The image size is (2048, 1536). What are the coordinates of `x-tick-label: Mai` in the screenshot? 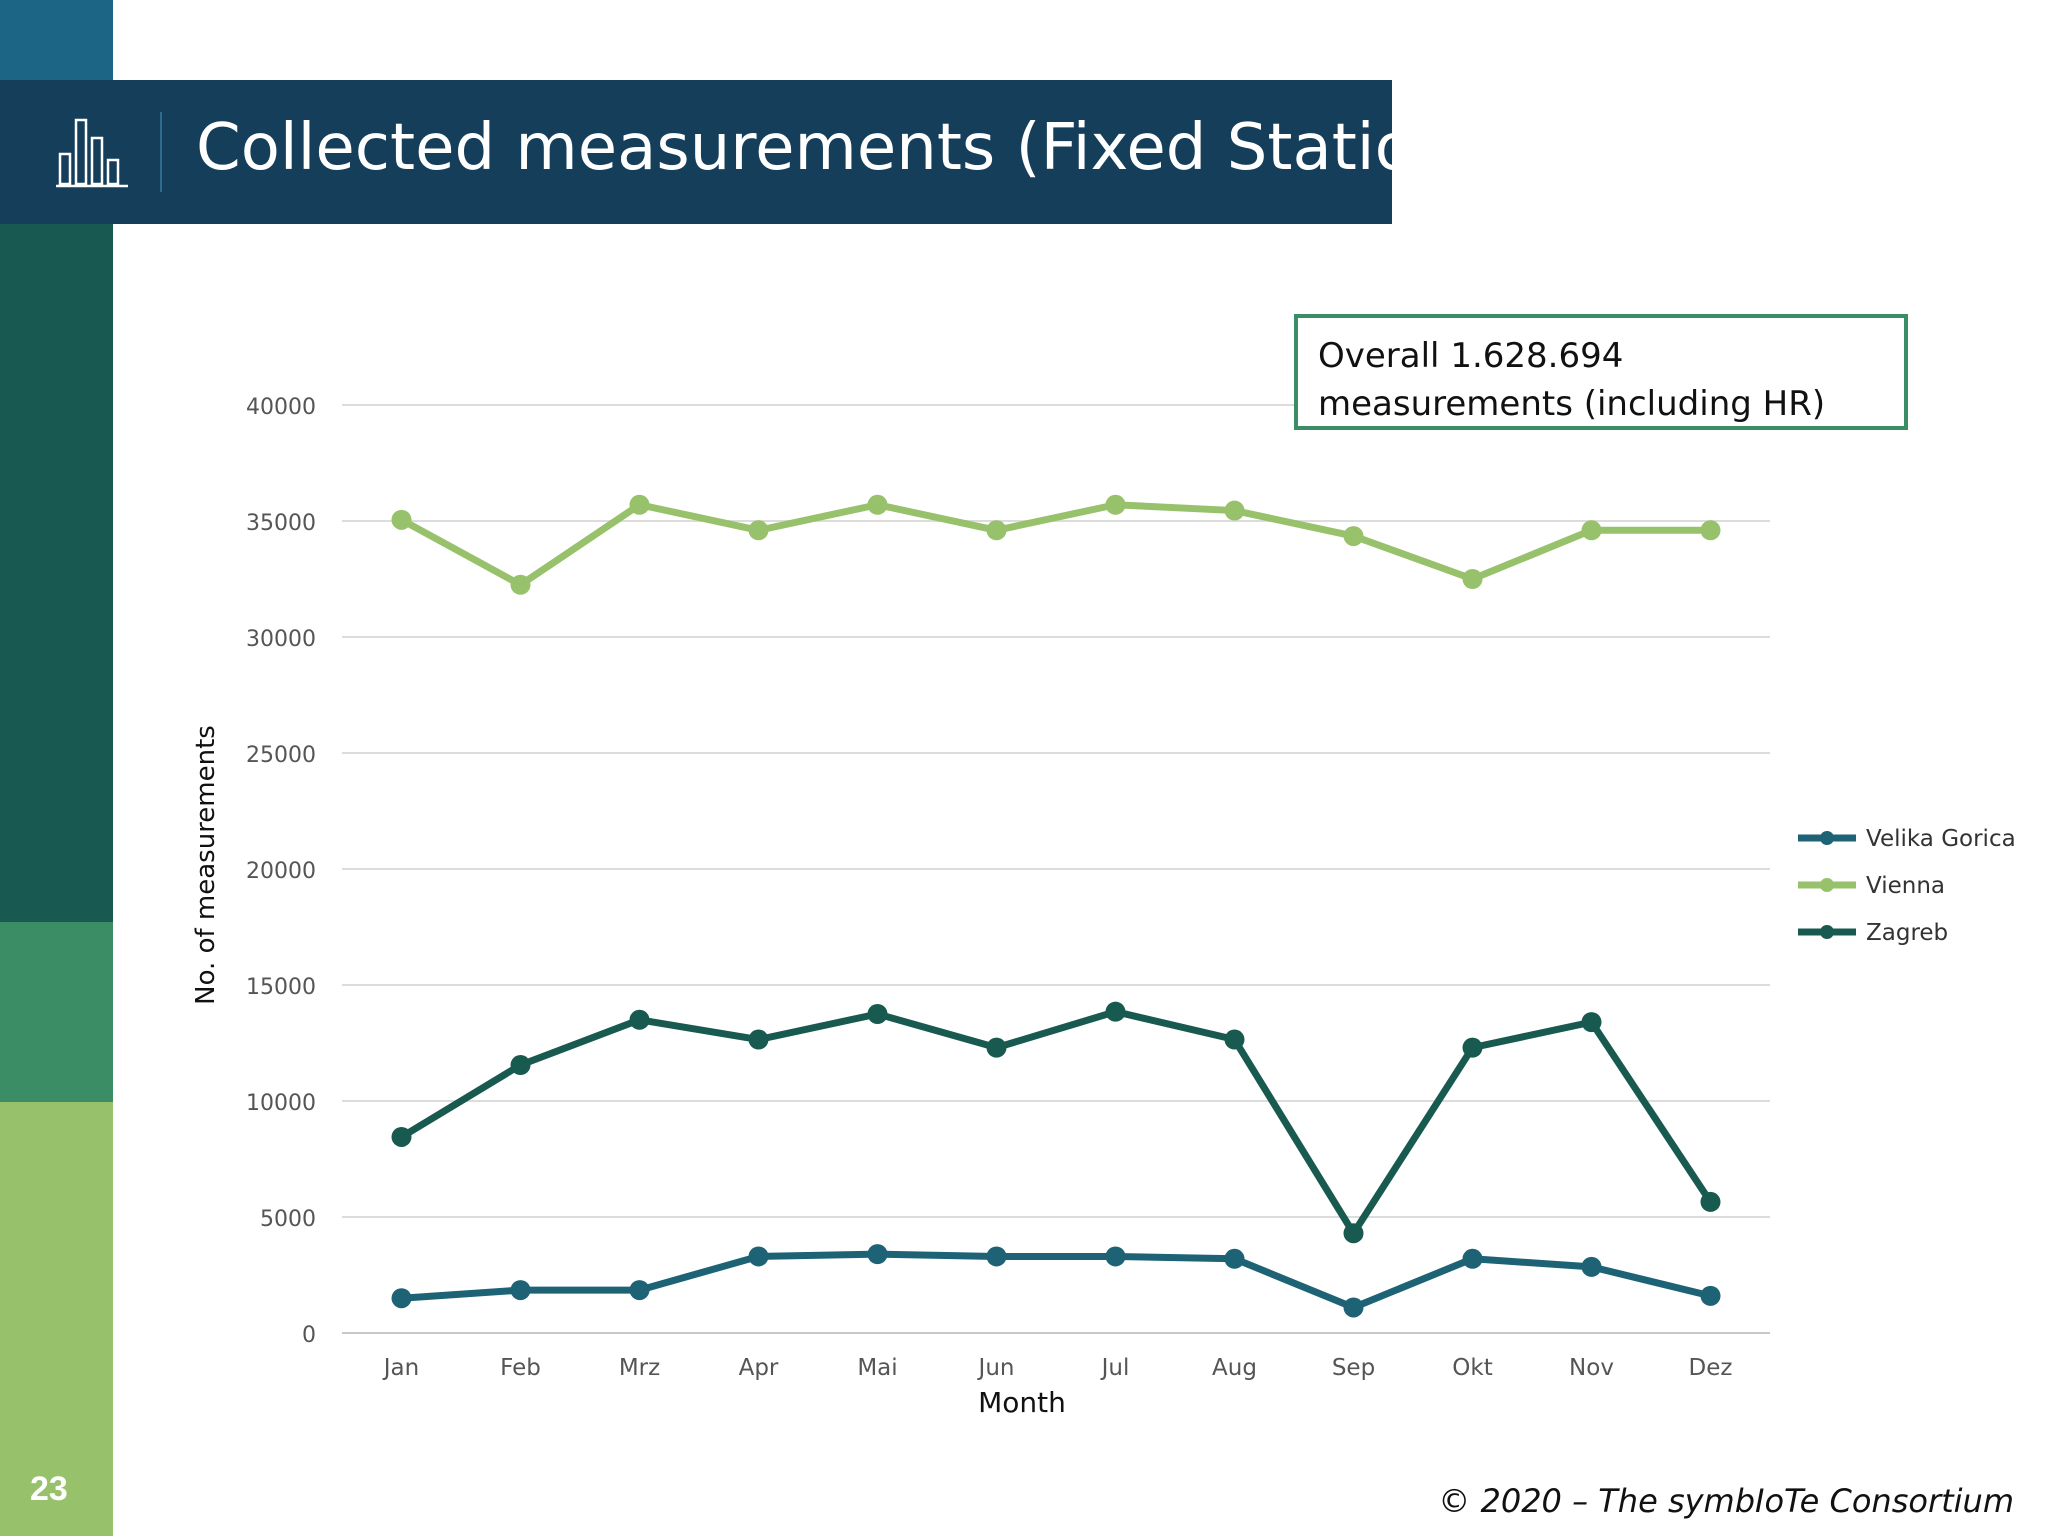 It's located at (877, 1368).